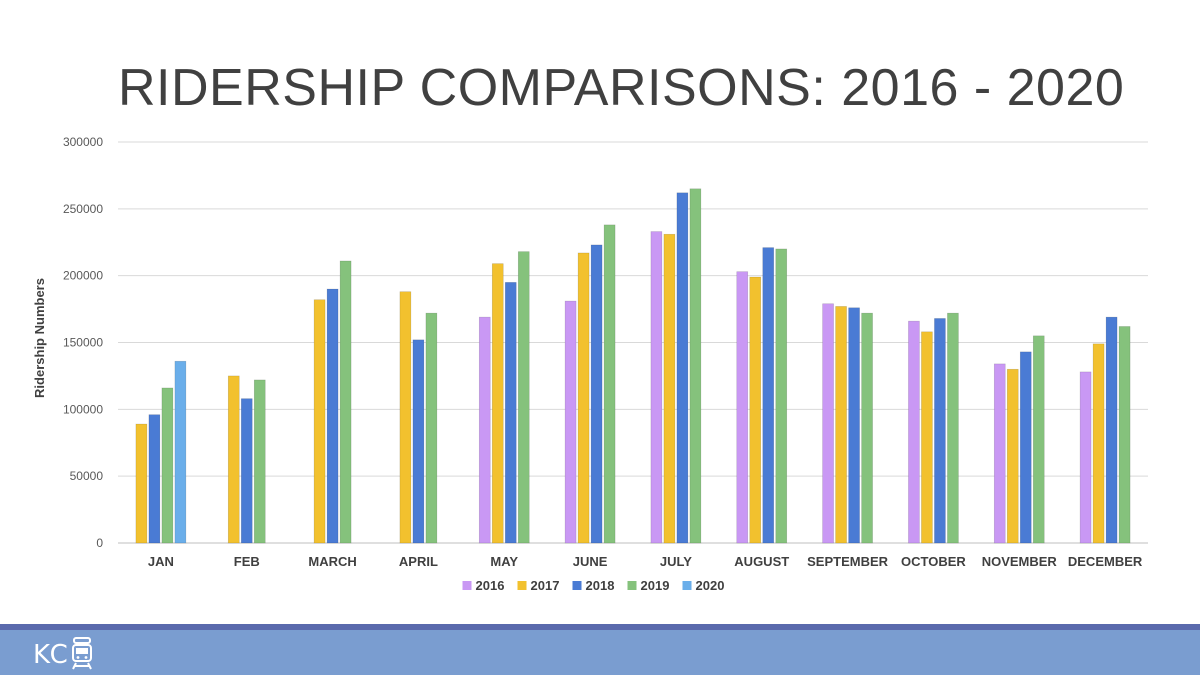  I want to click on bar-feb-2017, so click(233, 459).